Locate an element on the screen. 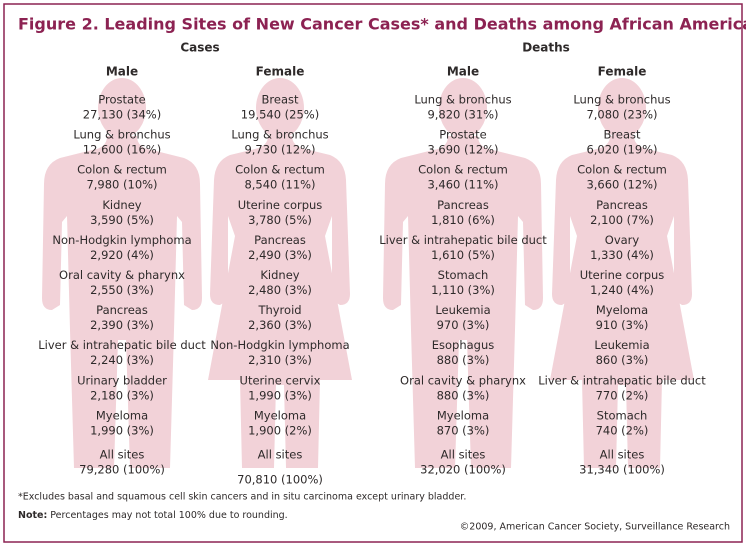 The image size is (746, 549). total-figure: 79,280 (100%) is located at coordinates (122, 470).